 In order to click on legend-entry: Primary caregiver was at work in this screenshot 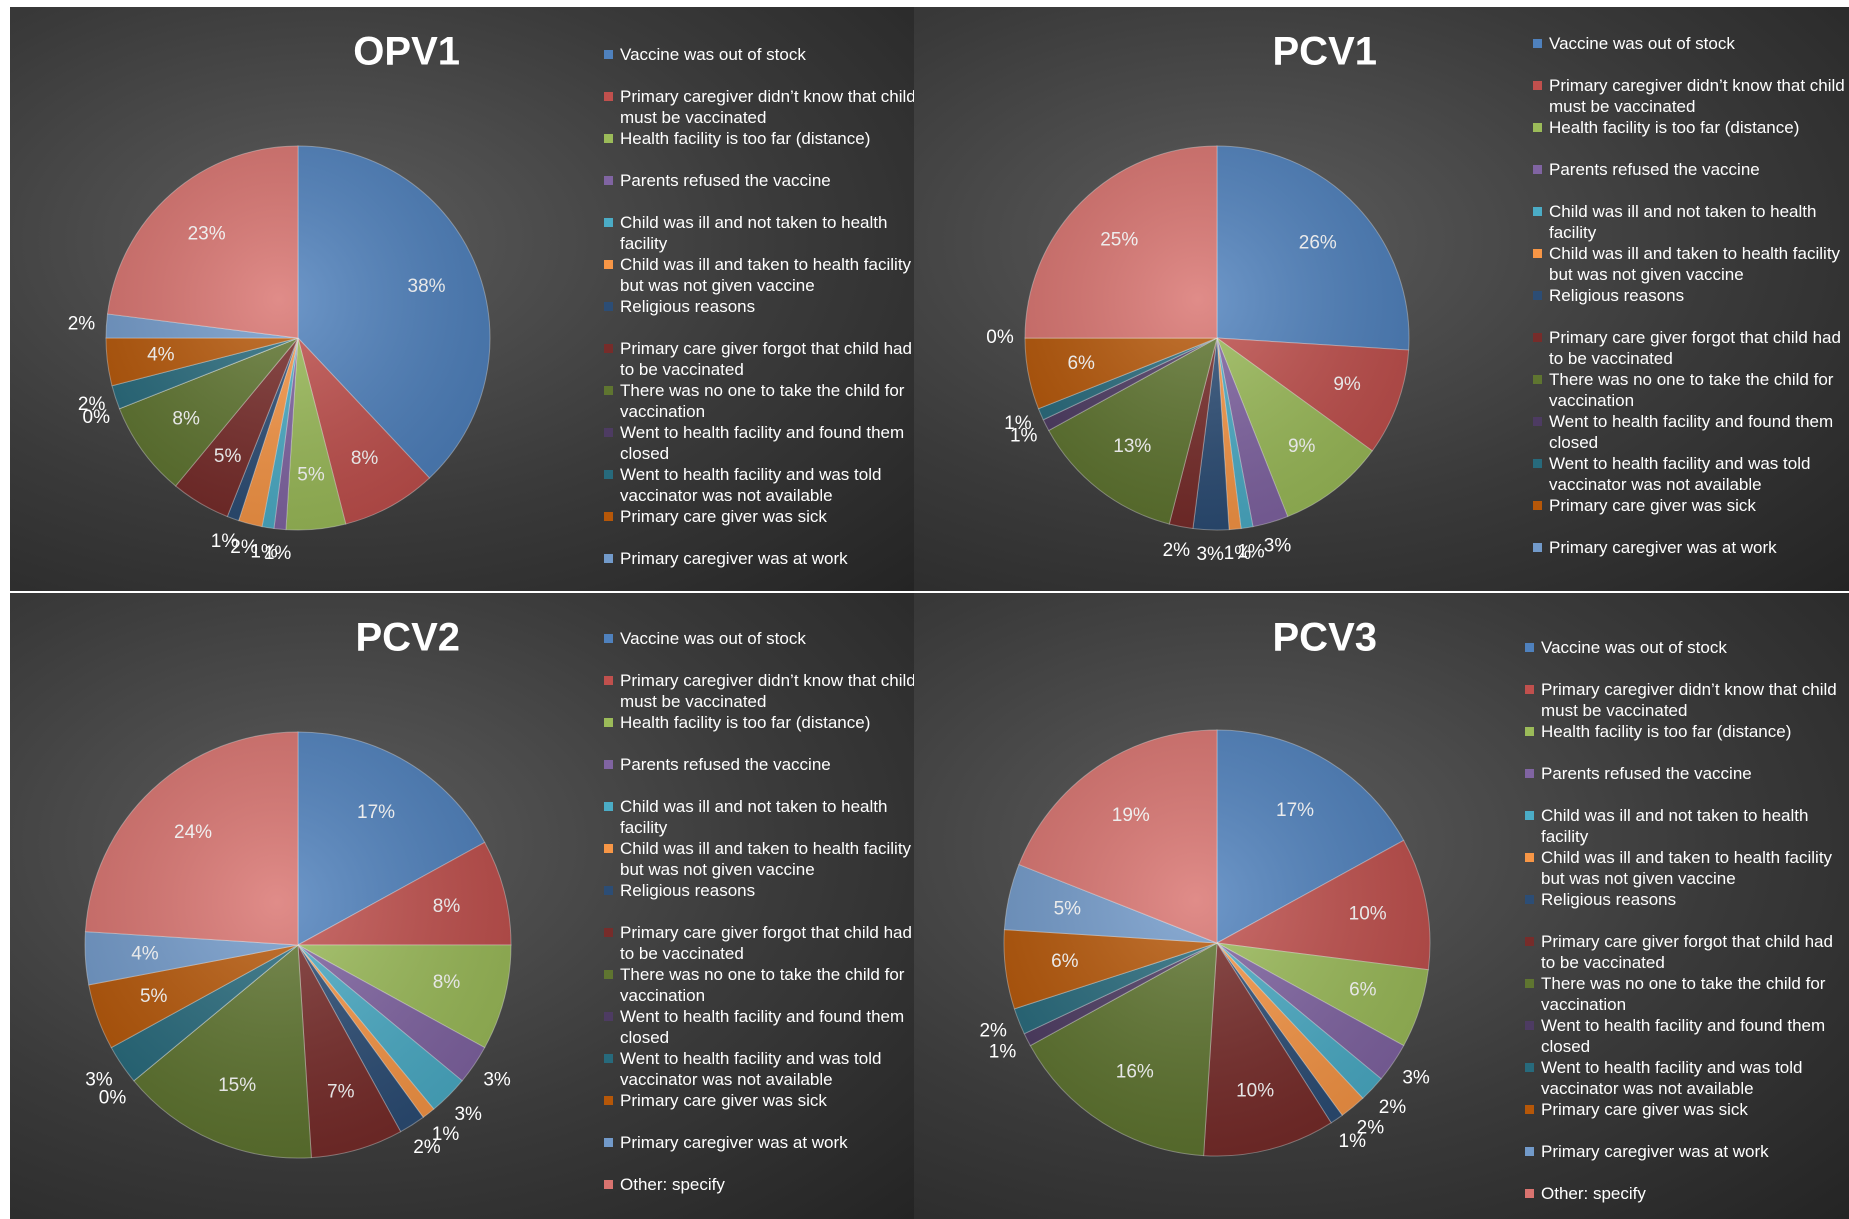, I will do `click(1691, 547)`.